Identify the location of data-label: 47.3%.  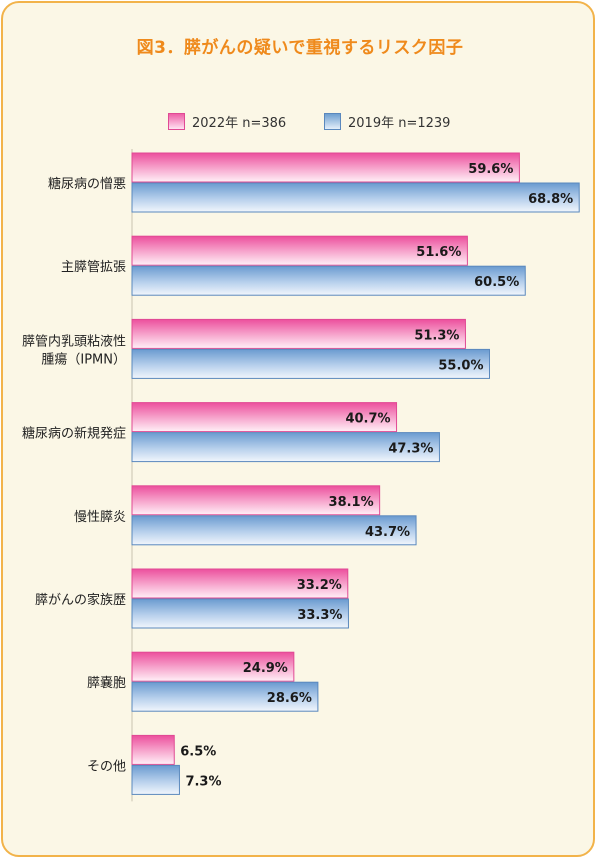
(410, 449).